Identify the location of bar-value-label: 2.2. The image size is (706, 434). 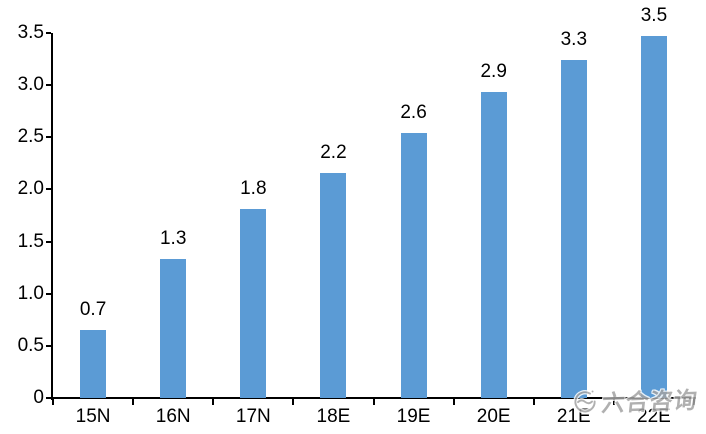
(333, 152).